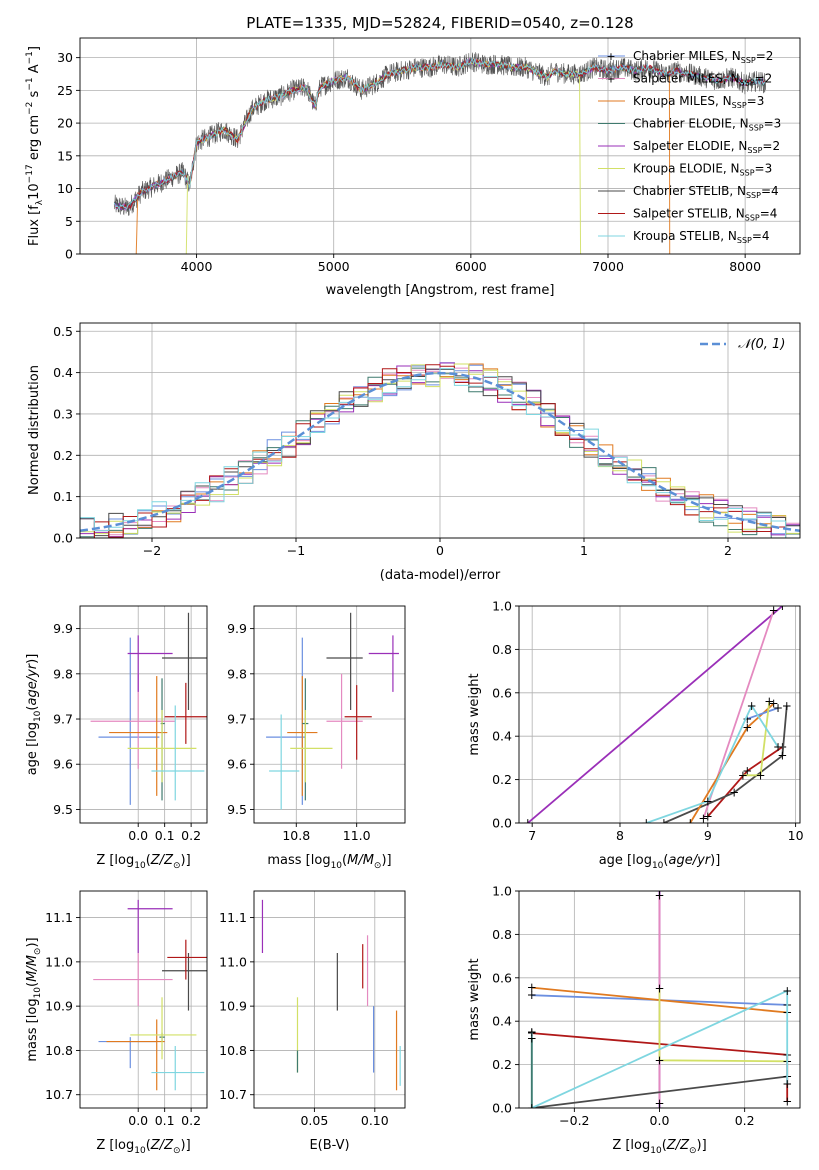 This screenshot has width=819, height=1170. What do you see at coordinates (165, 1120) in the screenshot?
I see `x-tick-label: 0.1` at bounding box center [165, 1120].